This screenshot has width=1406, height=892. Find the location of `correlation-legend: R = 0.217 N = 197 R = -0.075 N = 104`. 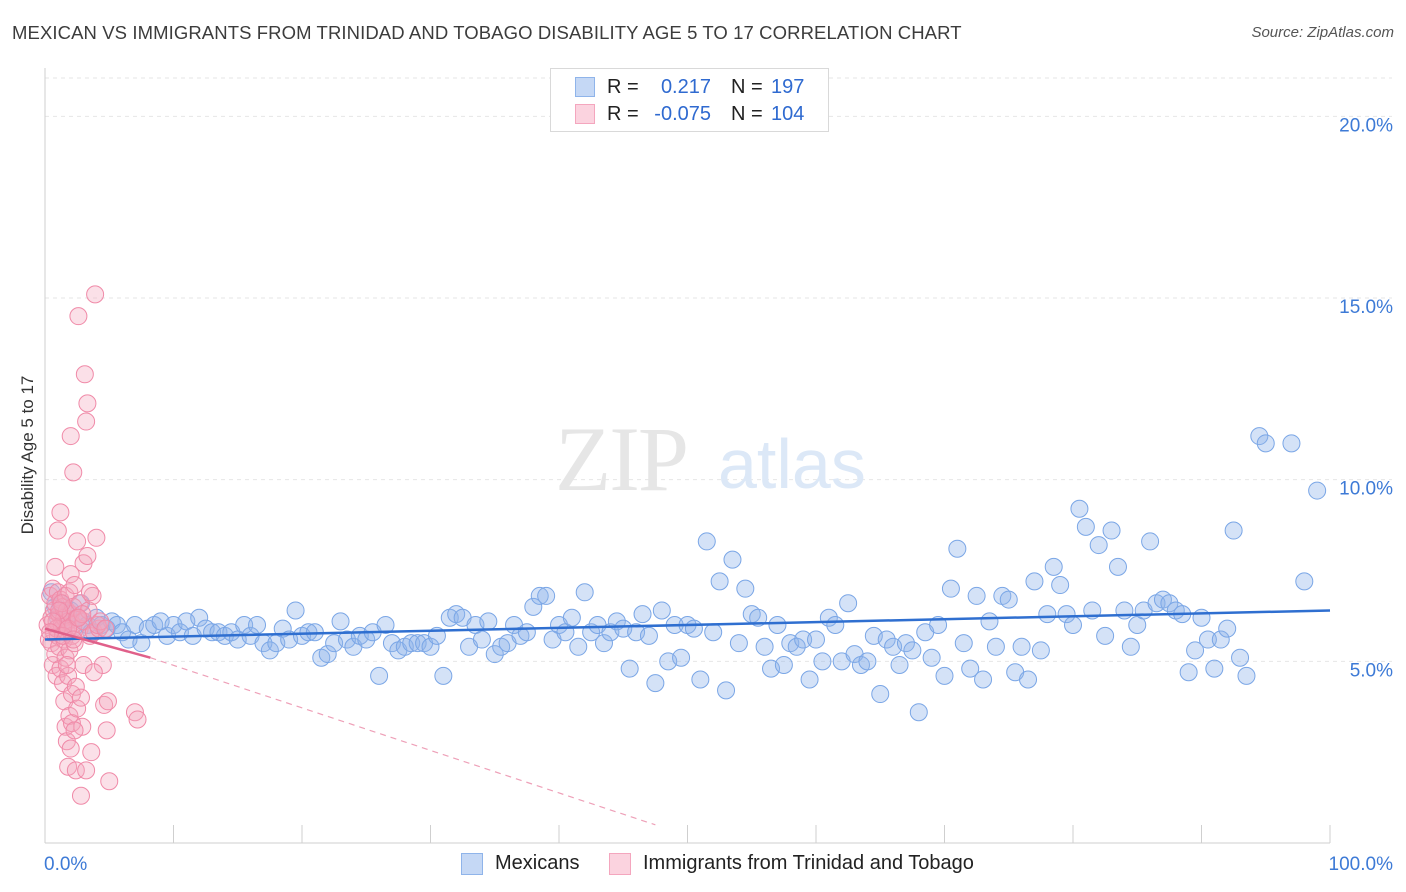

correlation-legend: R = 0.217 N = 197 R = -0.075 N = 104 is located at coordinates (689, 100).